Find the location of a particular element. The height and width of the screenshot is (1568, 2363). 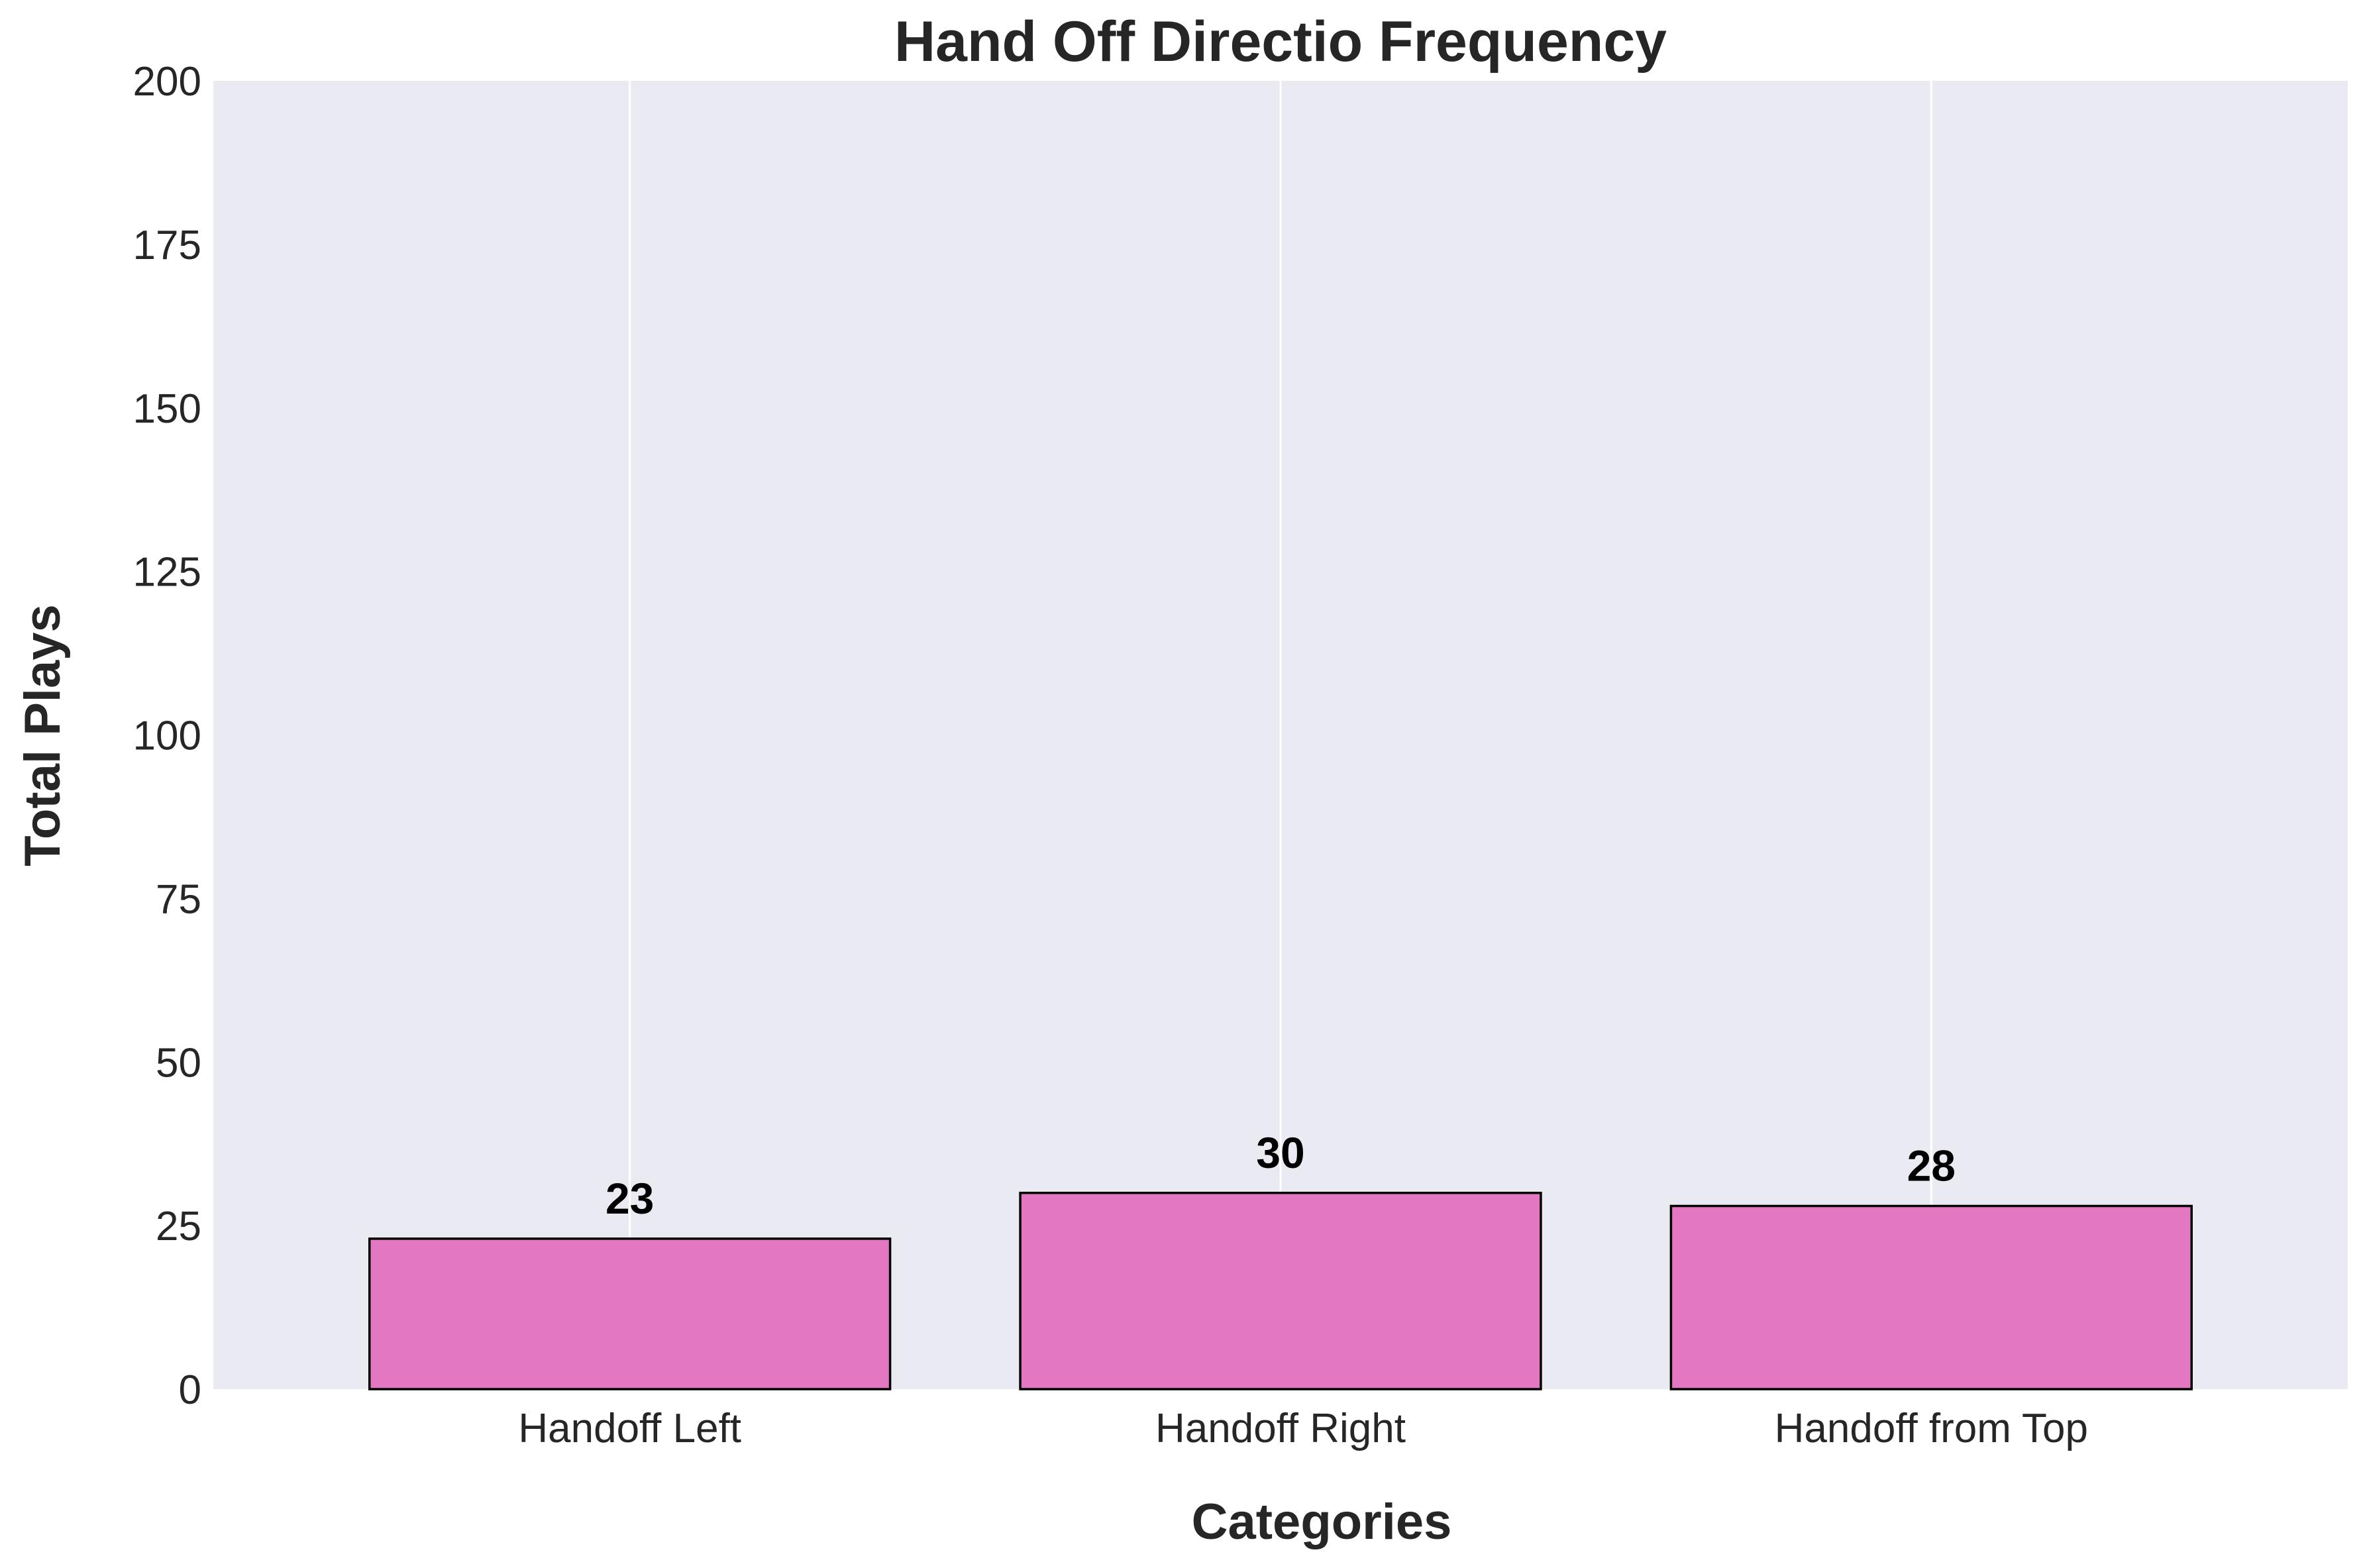

x-tick-label: Handoff from Top is located at coordinates (1932, 1428).